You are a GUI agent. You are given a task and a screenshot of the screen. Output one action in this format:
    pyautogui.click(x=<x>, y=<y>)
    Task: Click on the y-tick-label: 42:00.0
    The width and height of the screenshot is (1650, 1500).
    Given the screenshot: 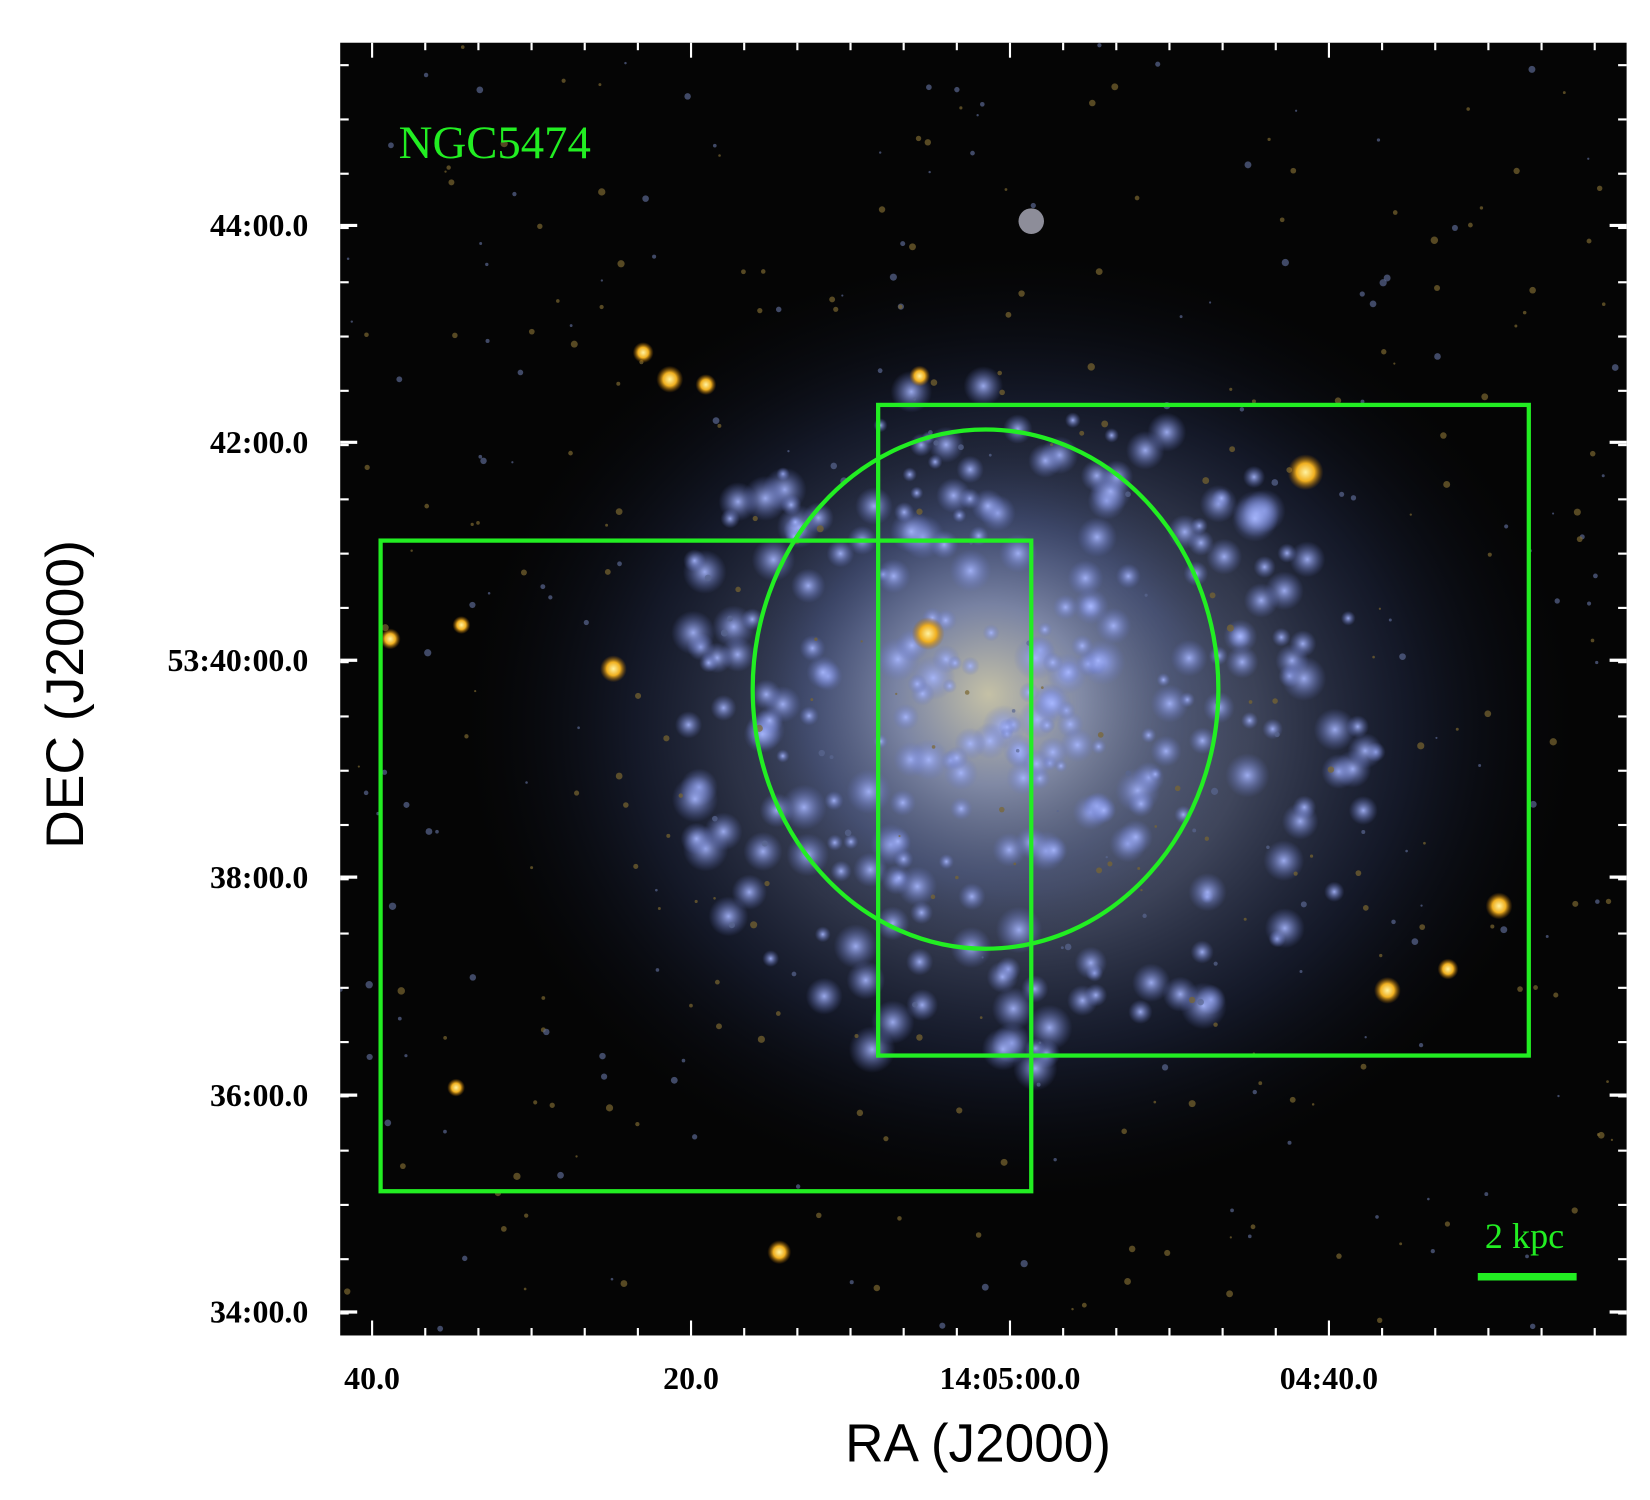 What is the action you would take?
    pyautogui.click(x=259, y=442)
    